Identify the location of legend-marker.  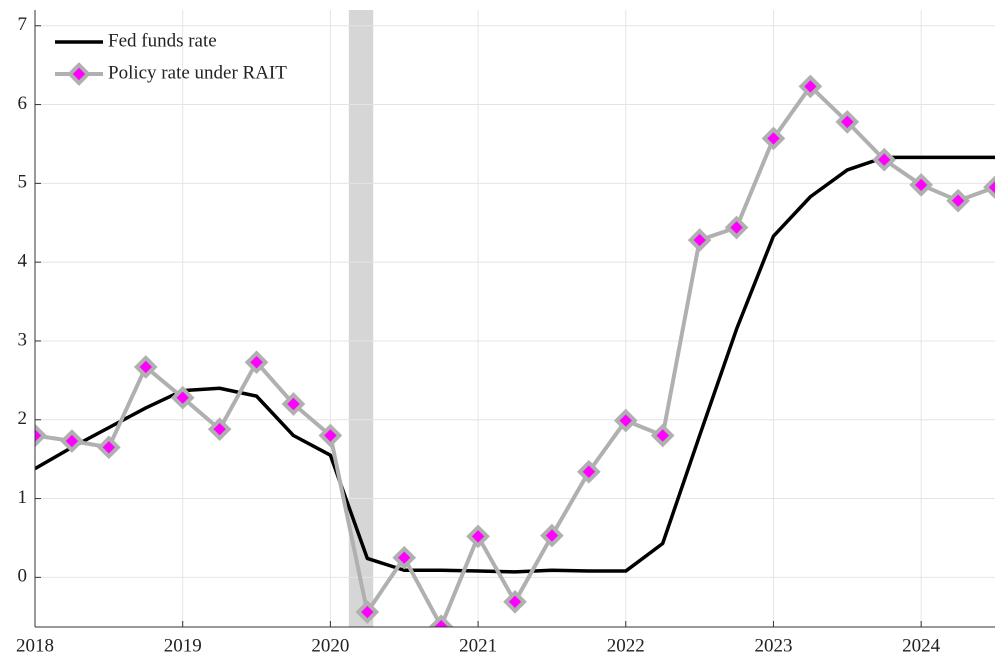
(79, 74).